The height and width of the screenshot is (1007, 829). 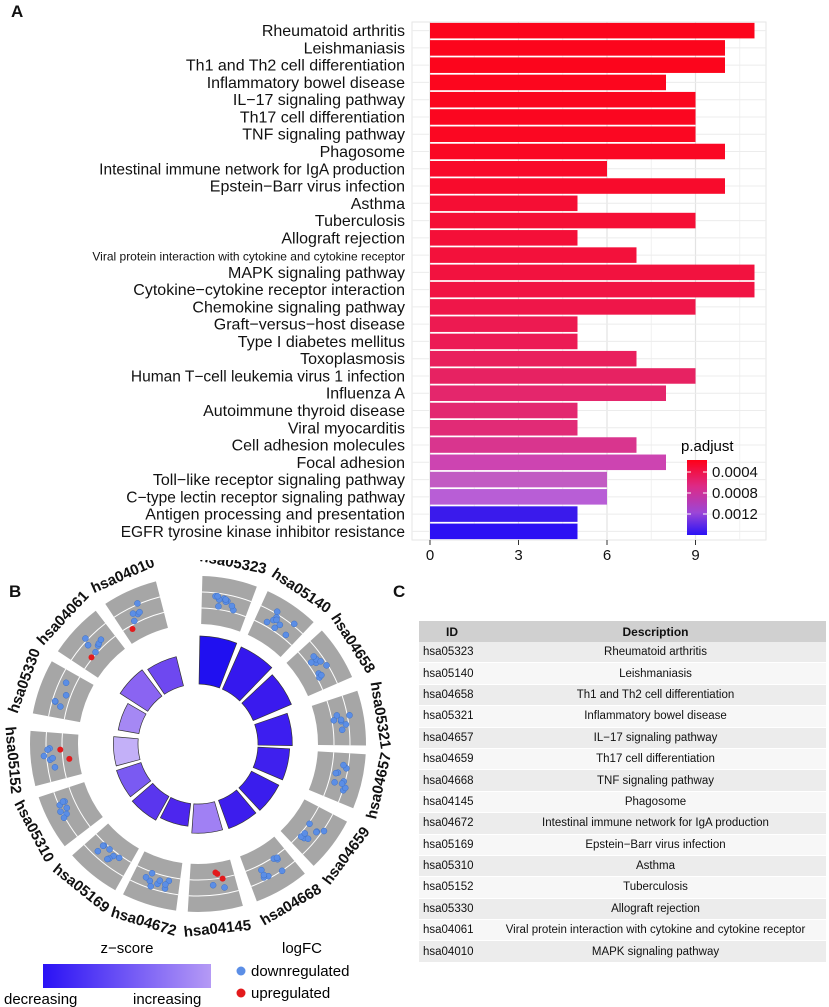 What do you see at coordinates (378, 204) in the screenshot?
I see `category-label: Asthma` at bounding box center [378, 204].